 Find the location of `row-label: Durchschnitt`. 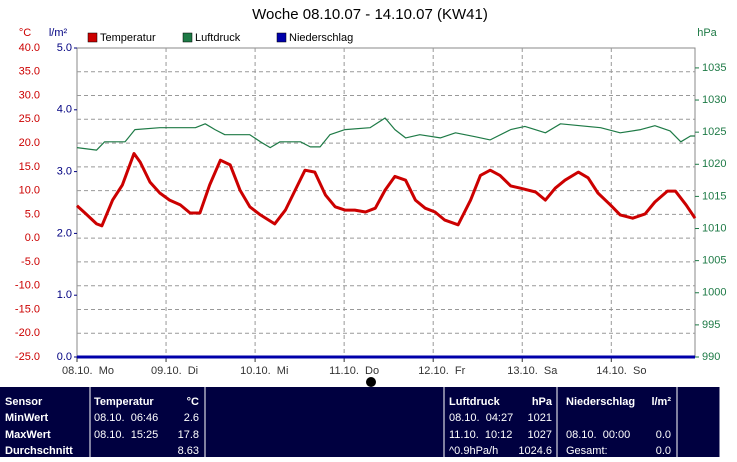

row-label: Durchschnitt is located at coordinates (39, 451).